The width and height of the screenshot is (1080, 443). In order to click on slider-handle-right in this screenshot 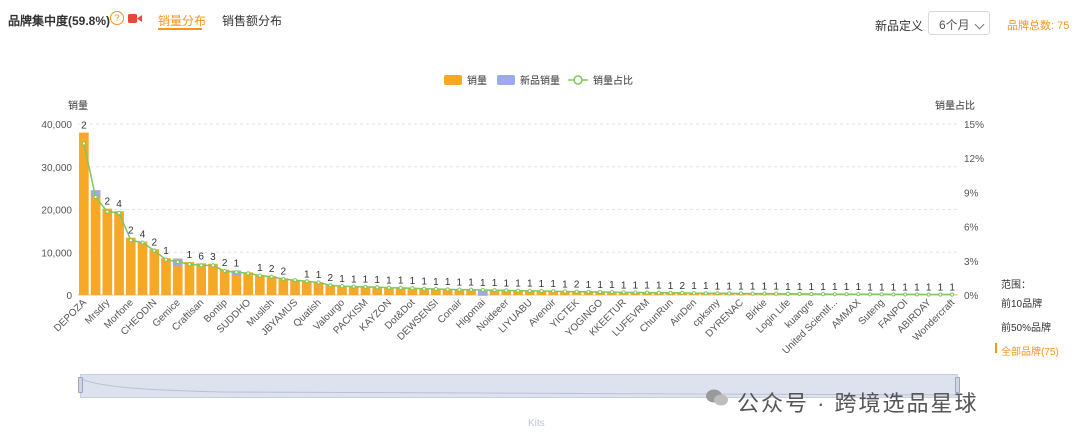, I will do `click(957, 385)`.